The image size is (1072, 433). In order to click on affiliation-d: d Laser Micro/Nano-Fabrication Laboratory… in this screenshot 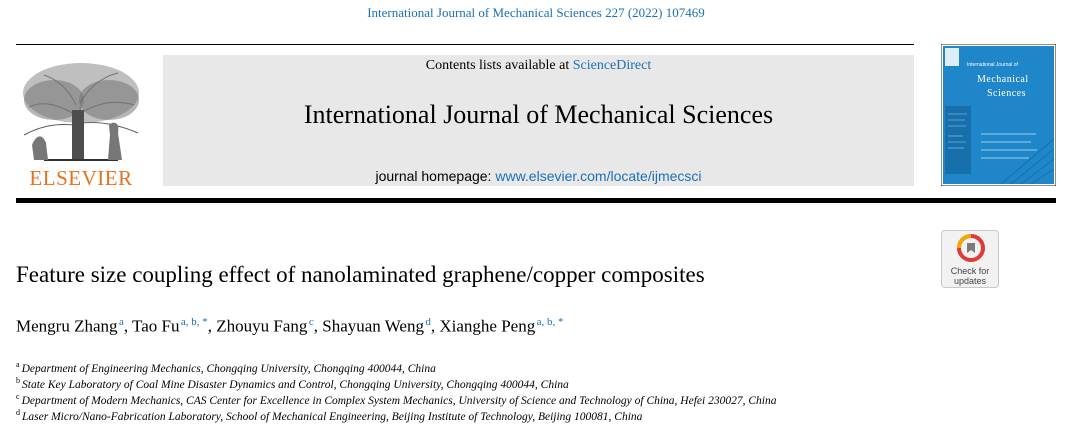, I will do `click(329, 415)`.